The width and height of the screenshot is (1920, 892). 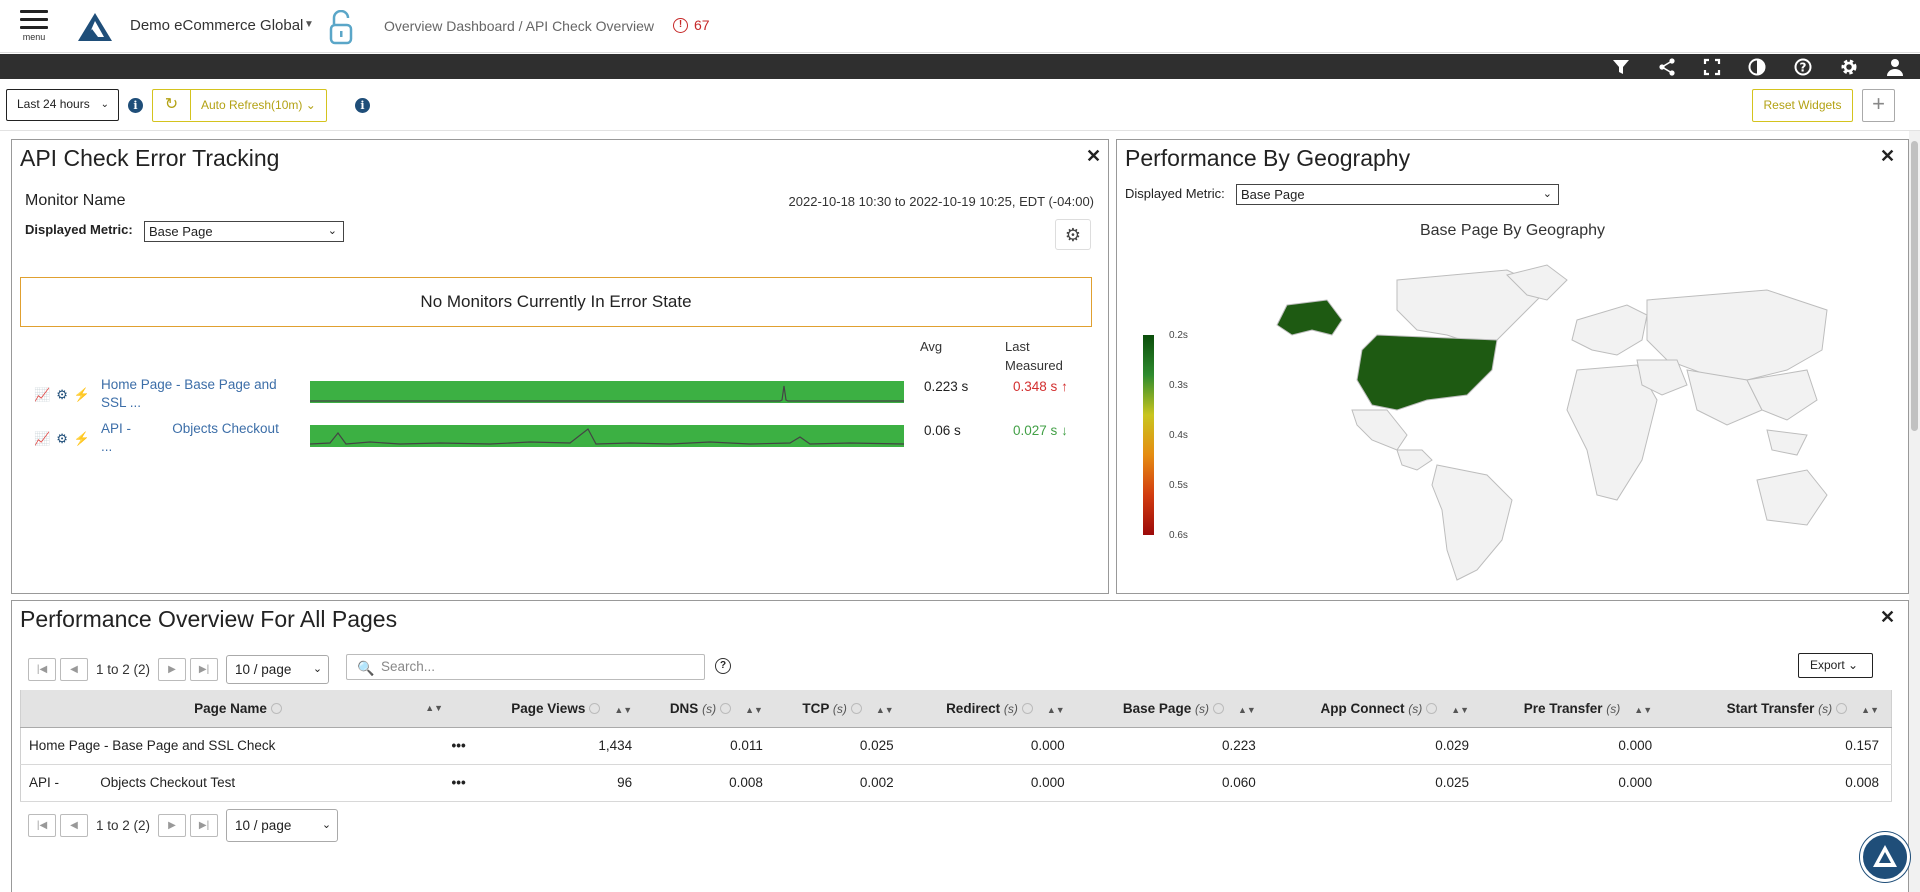 I want to click on column-header-start-transfer: Start Transfer (s) ▲▼, so click(x=1778, y=709).